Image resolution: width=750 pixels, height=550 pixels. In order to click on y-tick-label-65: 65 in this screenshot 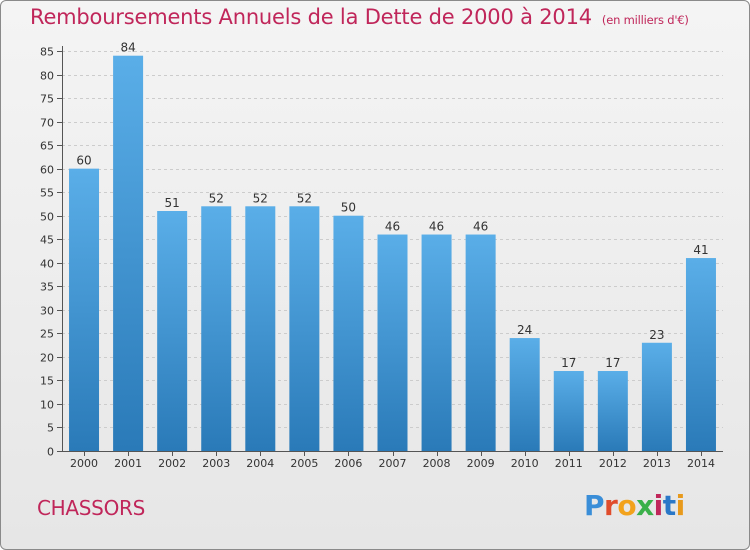, I will do `click(47, 146)`.